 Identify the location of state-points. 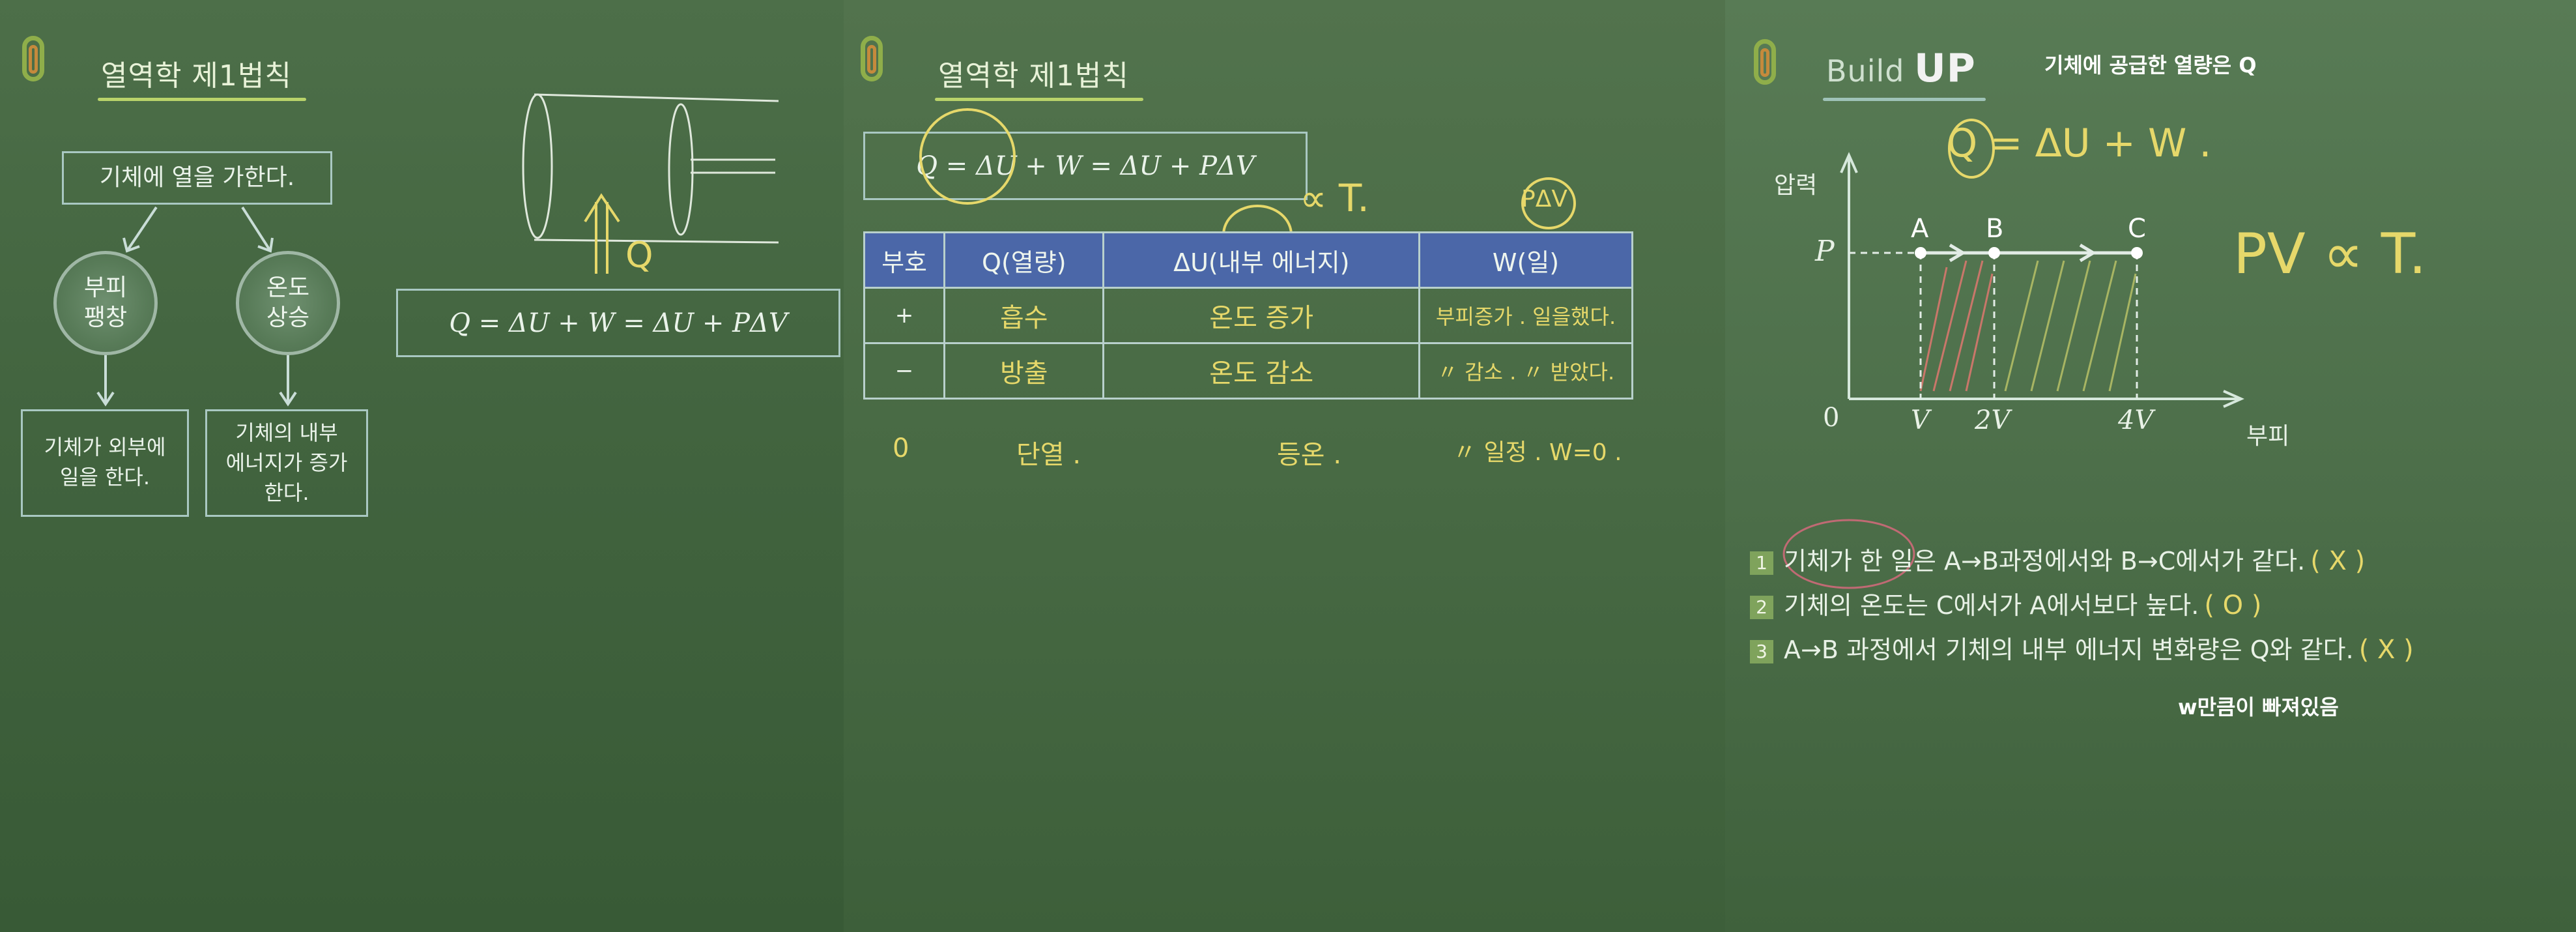
(2029, 253).